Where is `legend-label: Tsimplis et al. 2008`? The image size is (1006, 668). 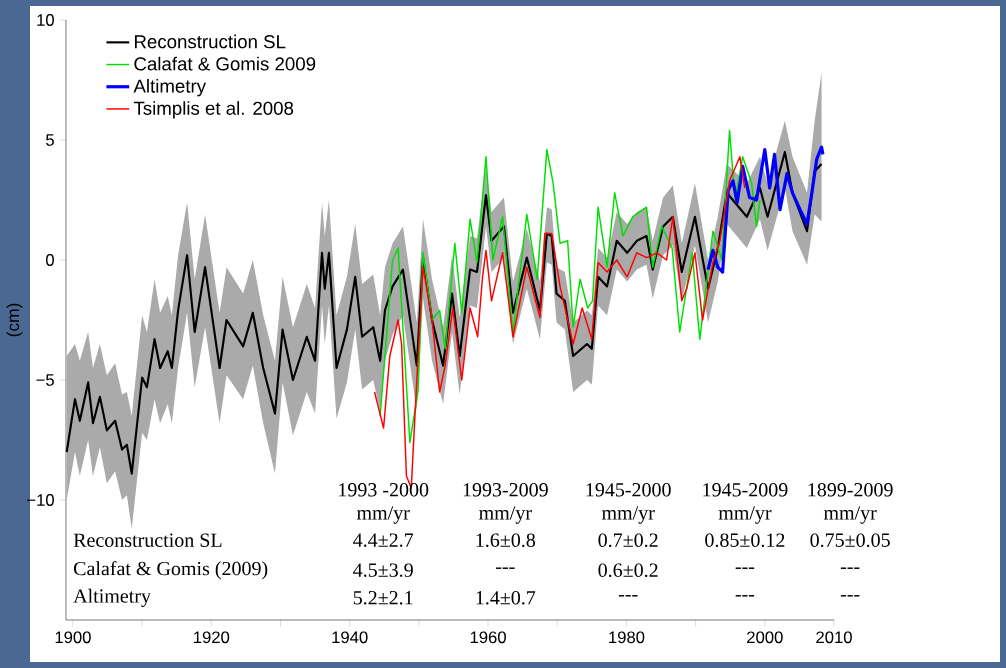
legend-label: Tsimplis et al. 2008 is located at coordinates (213, 110).